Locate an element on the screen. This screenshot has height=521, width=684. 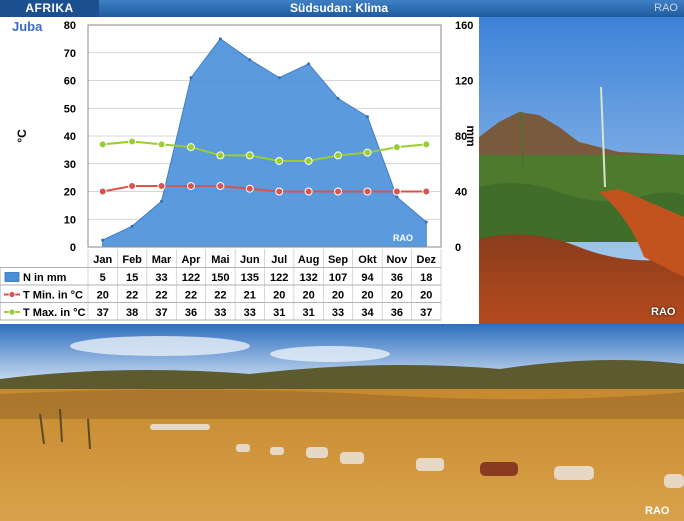
top-bar: AFRIKA Südsudan: Klima RAO is located at coordinates (342, 8).